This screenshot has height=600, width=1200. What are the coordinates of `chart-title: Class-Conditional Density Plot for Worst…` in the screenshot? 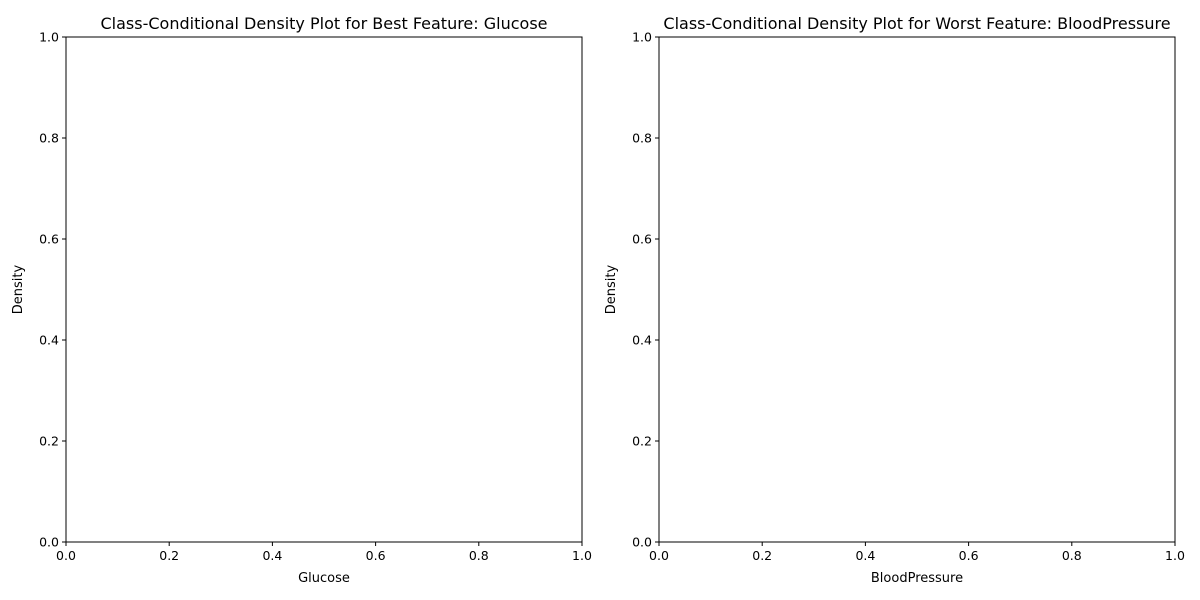 It's located at (916, 23).